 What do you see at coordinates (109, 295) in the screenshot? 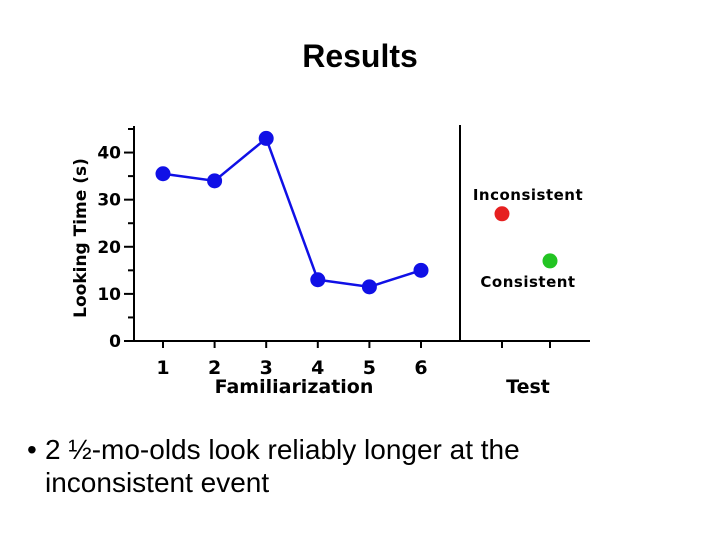
I see `y-tick-label: 10` at bounding box center [109, 295].